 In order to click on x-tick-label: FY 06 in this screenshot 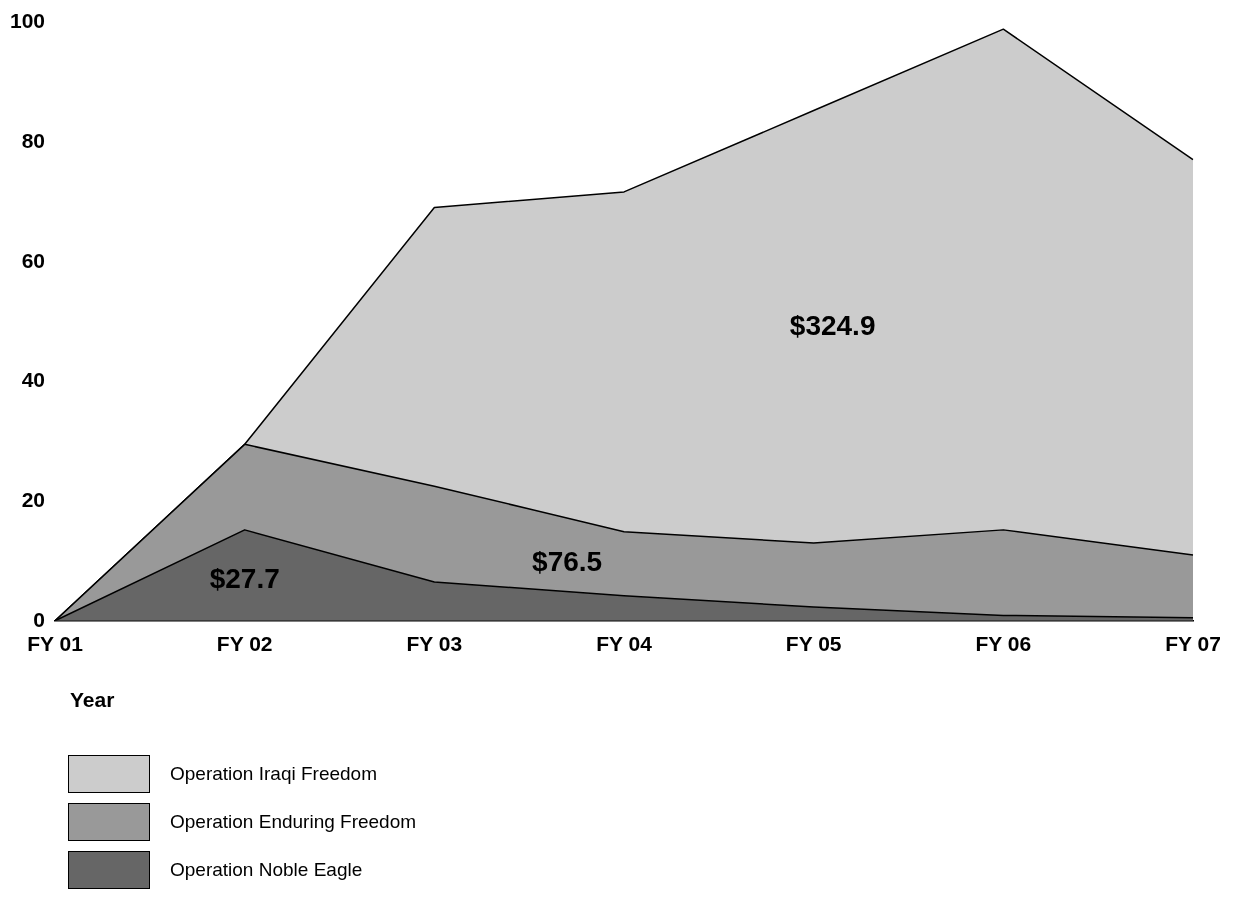, I will do `click(1003, 644)`.